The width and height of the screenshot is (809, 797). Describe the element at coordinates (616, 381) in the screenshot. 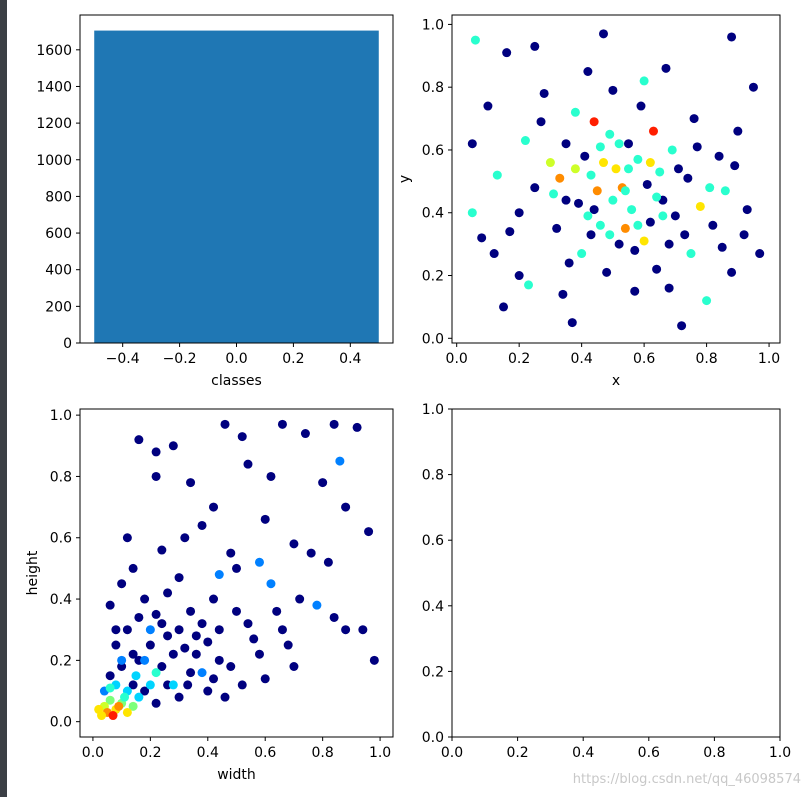

I see `x-axis-label: x` at that location.